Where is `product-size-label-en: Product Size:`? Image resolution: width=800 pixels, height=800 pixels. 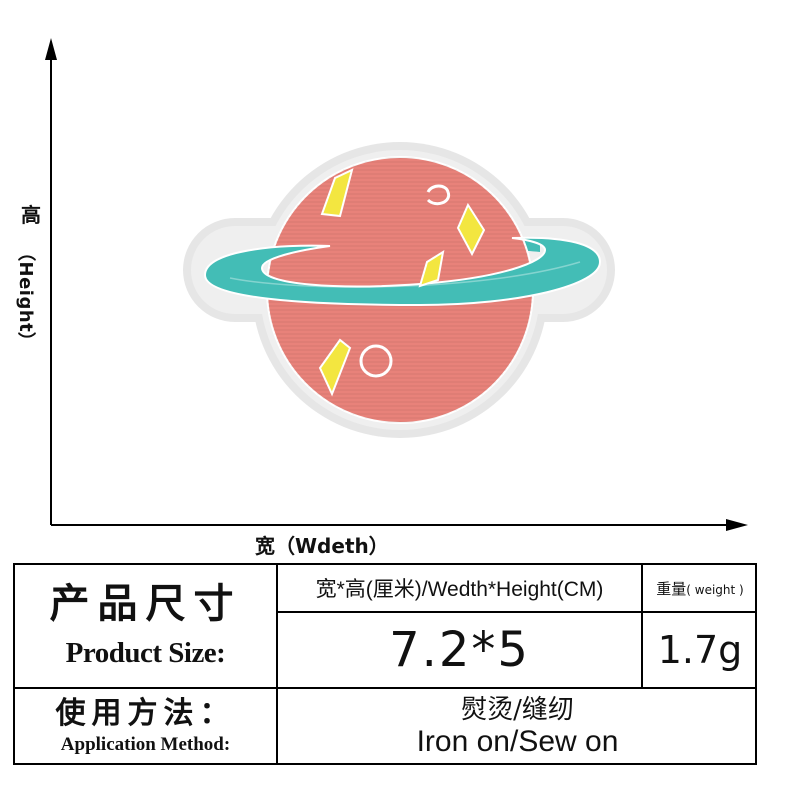
product-size-label-en: Product Size: is located at coordinates (145, 652).